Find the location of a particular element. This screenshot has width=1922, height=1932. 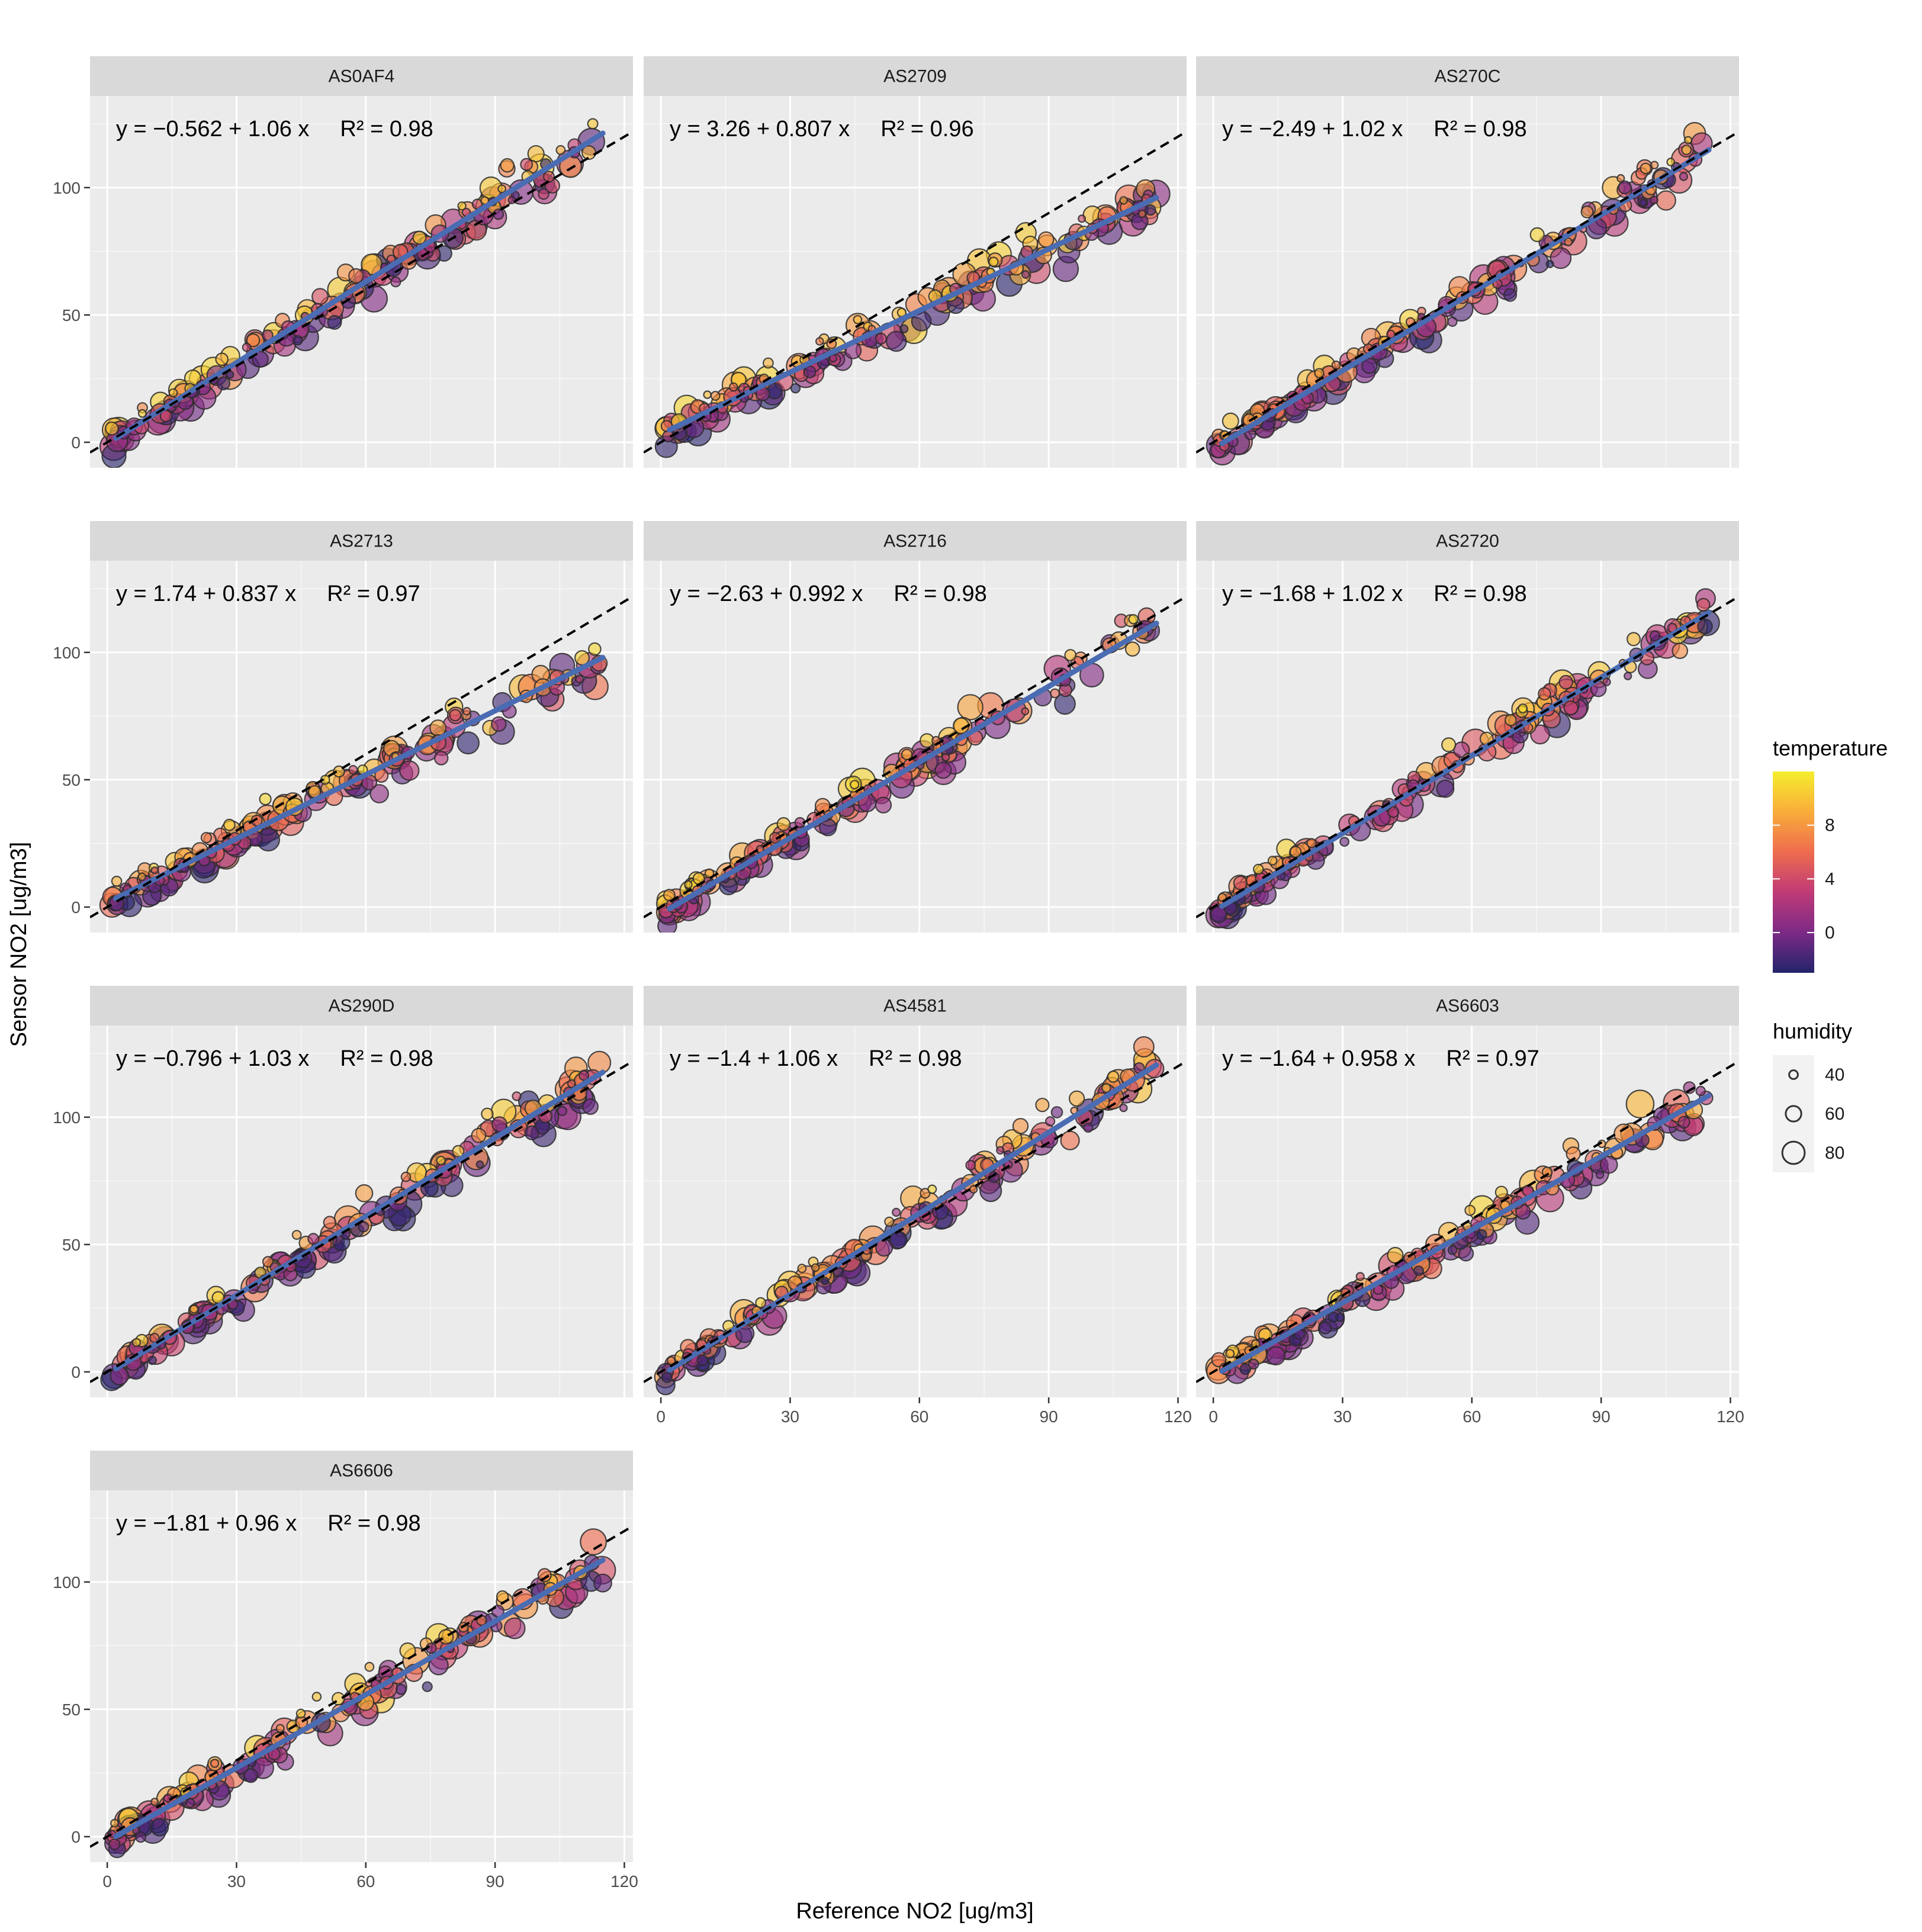

data-points is located at coordinates (912, 318).